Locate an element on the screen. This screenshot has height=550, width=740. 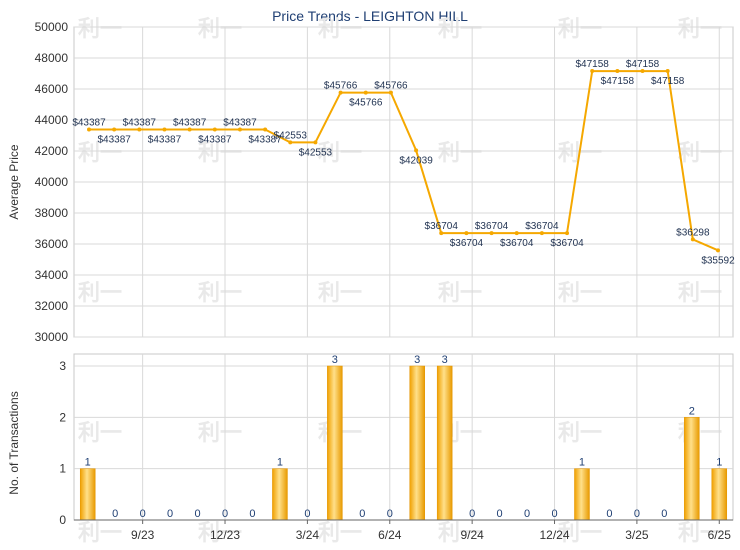
price-y-tick-label: 32000 is located at coordinates (52, 306).